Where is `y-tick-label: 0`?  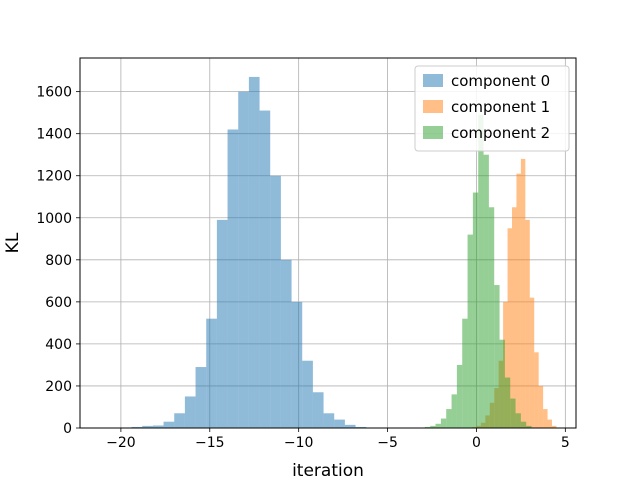 y-tick-label: 0 is located at coordinates (67, 429).